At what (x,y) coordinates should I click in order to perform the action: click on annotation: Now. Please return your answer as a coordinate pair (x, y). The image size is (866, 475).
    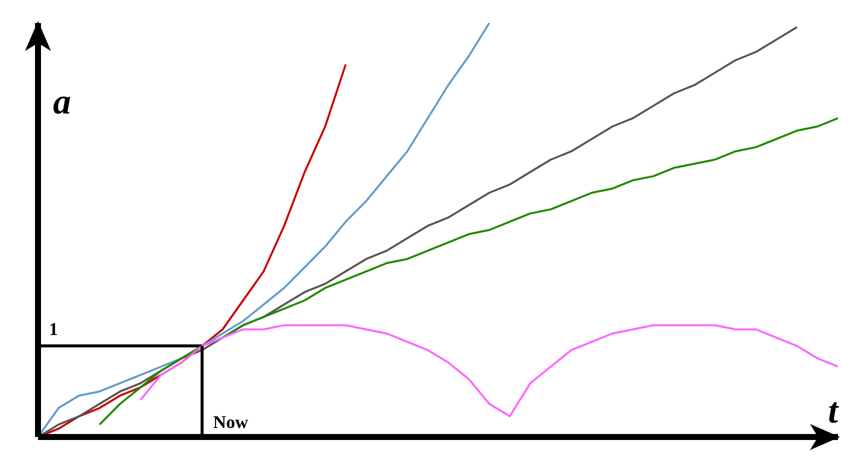
    Looking at the image, I should click on (230, 422).